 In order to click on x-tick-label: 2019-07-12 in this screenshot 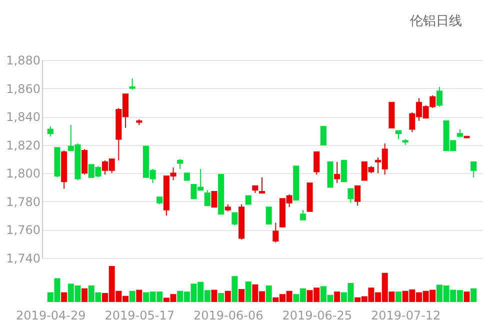, I will do `click(405, 315)`.